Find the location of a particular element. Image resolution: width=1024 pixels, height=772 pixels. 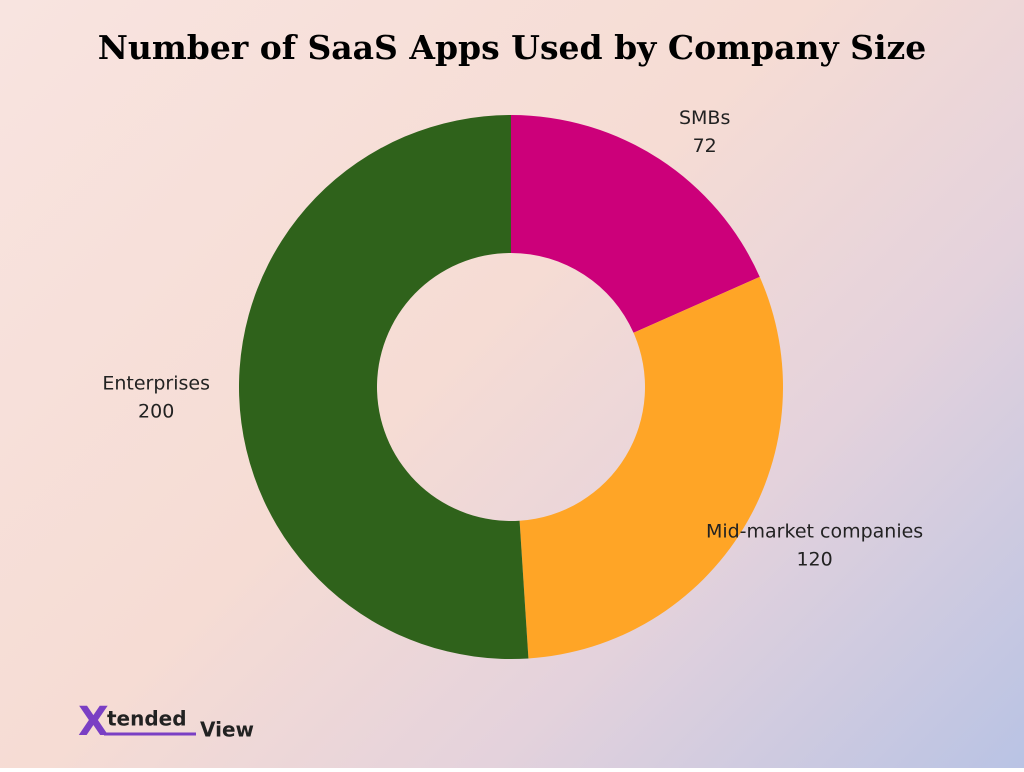

logo-suffix: View is located at coordinates (227, 730).